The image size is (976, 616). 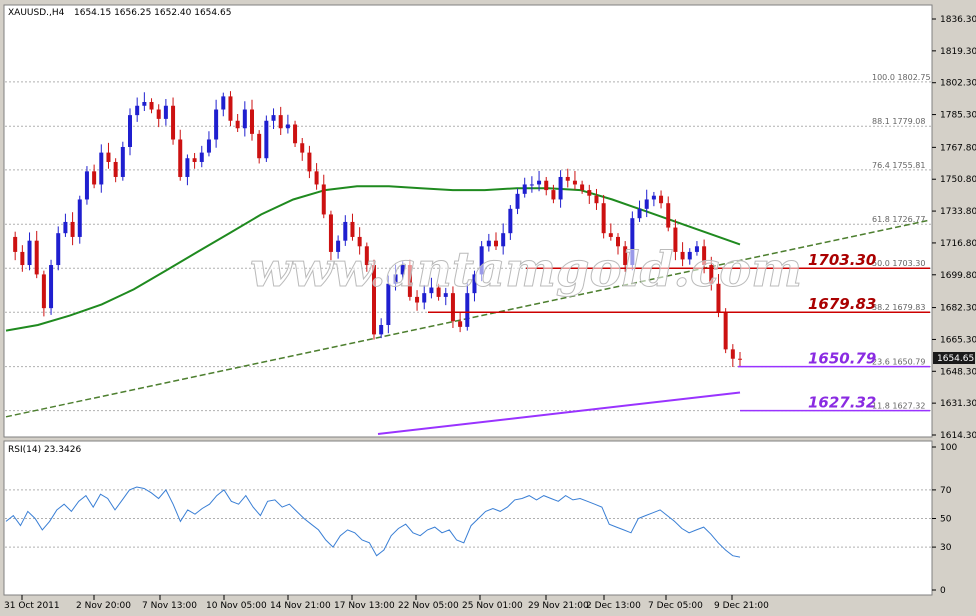 What do you see at coordinates (958, 436) in the screenshot?
I see `price-tick-label: 1614.30` at bounding box center [958, 436].